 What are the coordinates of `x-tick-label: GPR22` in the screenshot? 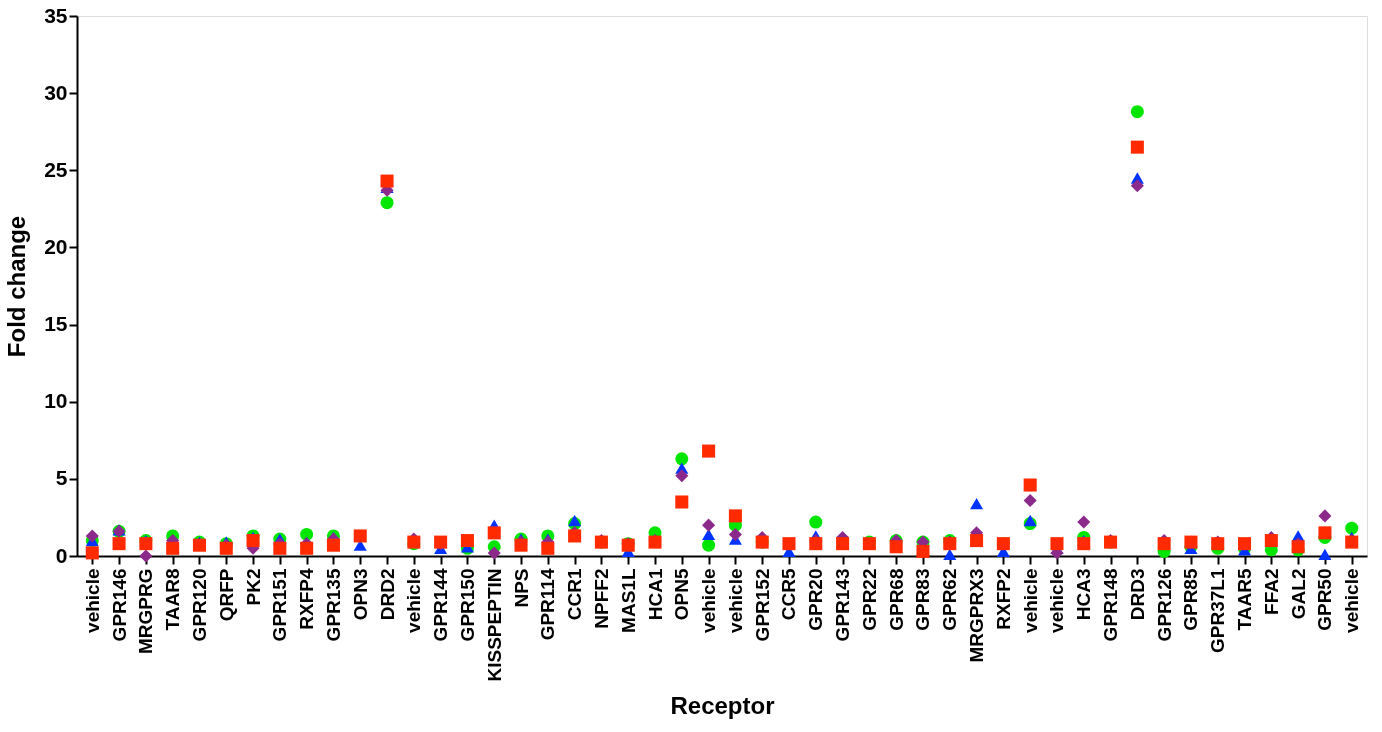 It's located at (869, 599).